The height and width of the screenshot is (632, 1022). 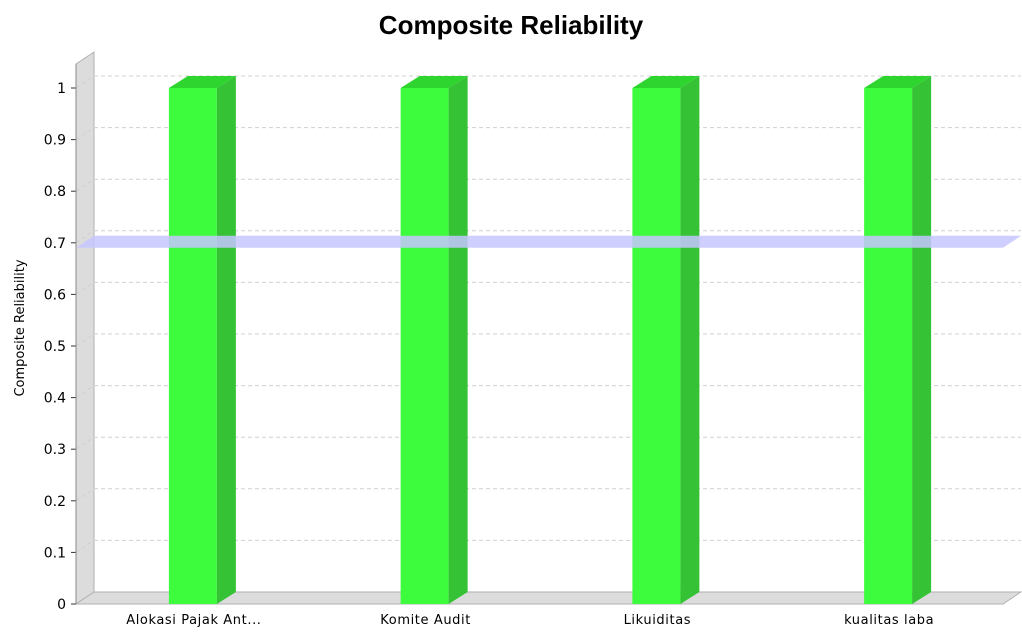 What do you see at coordinates (20, 327) in the screenshot?
I see `y-axis-label: Composite Reliability` at bounding box center [20, 327].